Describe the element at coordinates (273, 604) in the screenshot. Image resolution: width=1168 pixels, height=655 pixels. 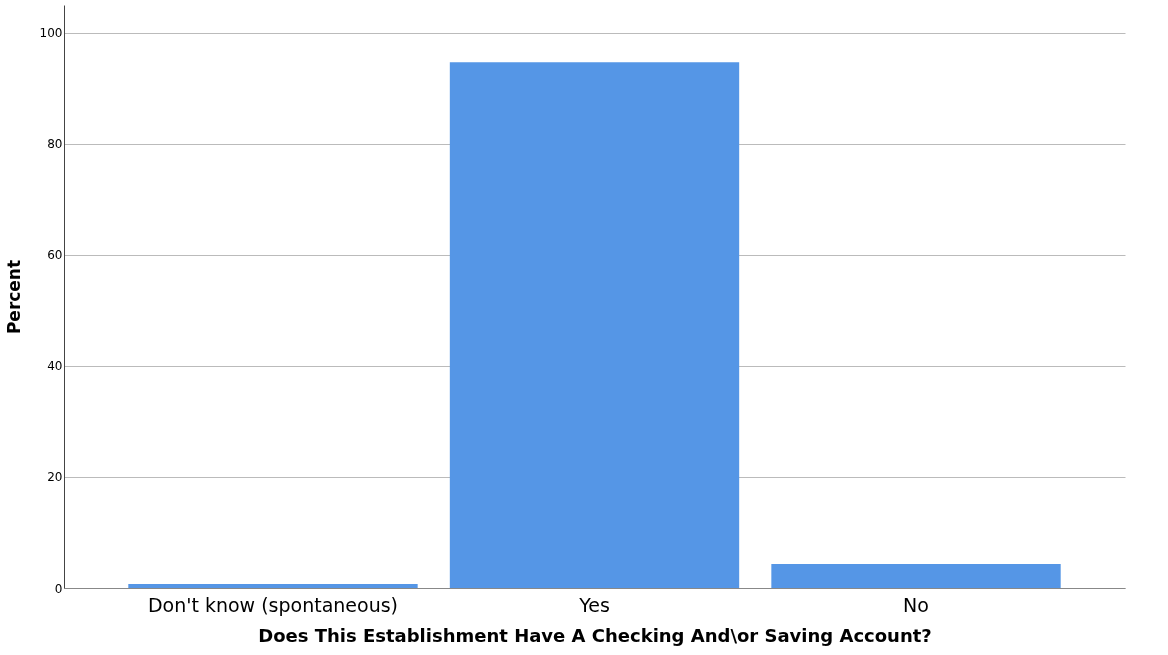
I see `x-tick-label: Don't know (spontaneous)` at that location.